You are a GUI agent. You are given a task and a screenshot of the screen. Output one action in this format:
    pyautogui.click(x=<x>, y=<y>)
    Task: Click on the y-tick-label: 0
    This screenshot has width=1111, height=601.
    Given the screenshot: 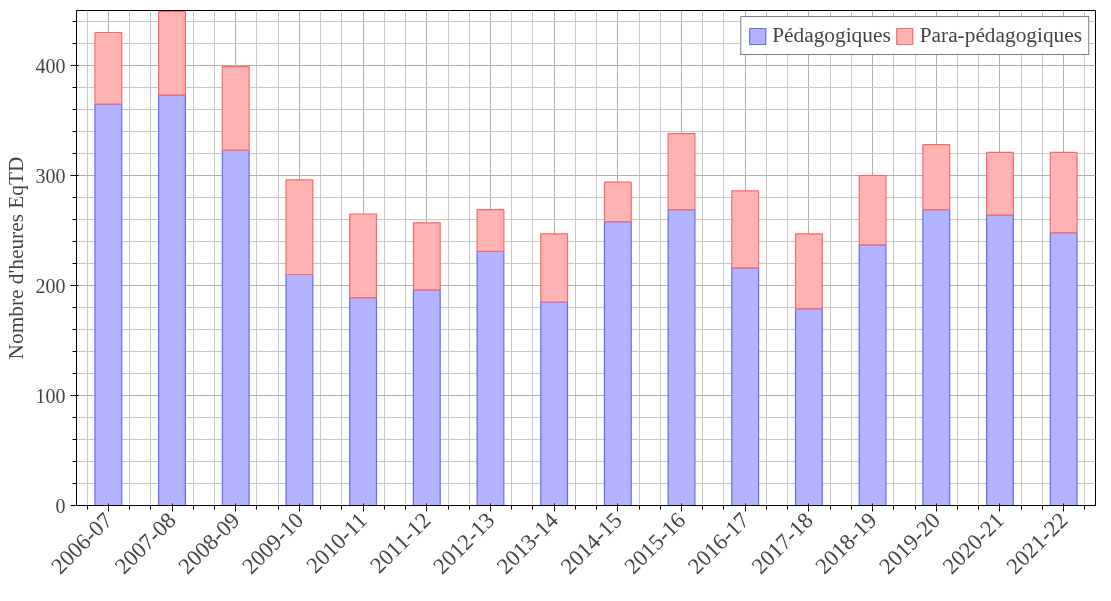 What is the action you would take?
    pyautogui.click(x=60, y=505)
    